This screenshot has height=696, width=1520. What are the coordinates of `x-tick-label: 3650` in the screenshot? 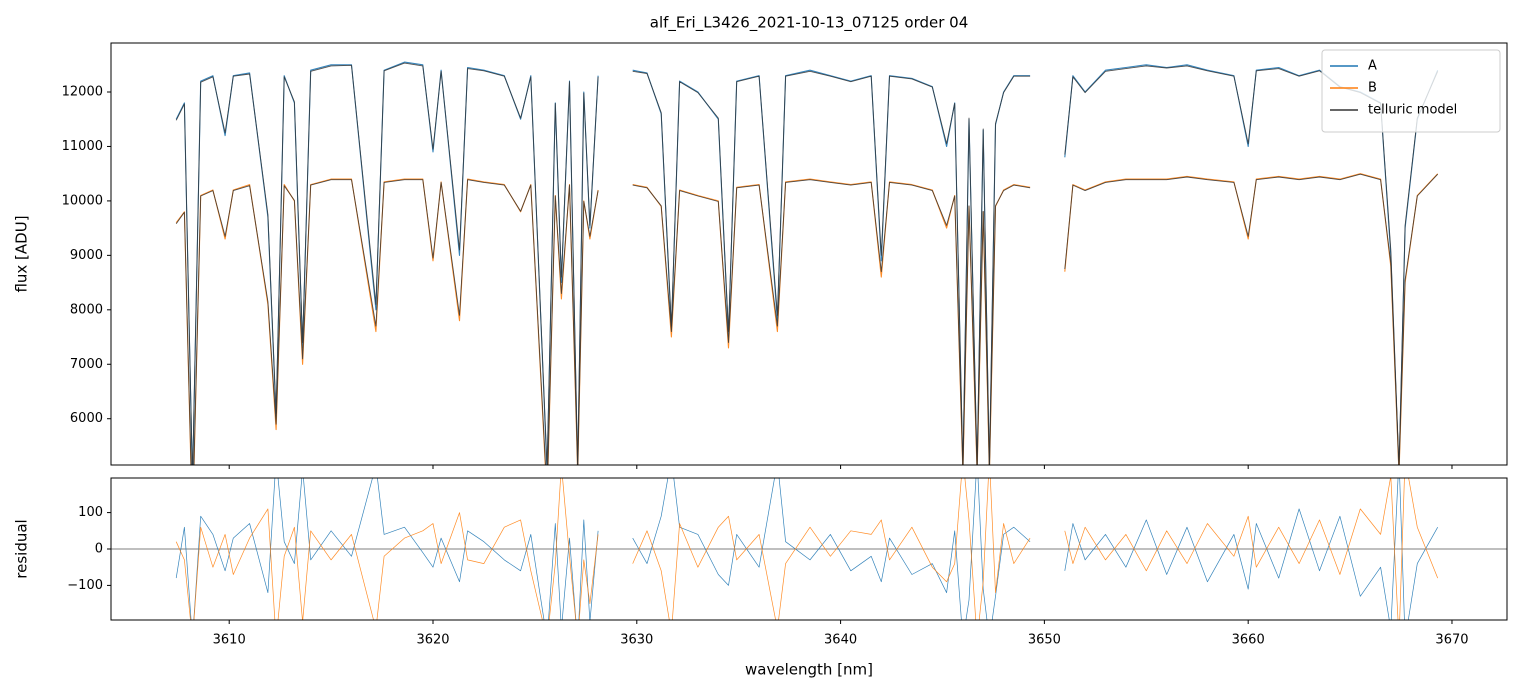 It's located at (1044, 640).